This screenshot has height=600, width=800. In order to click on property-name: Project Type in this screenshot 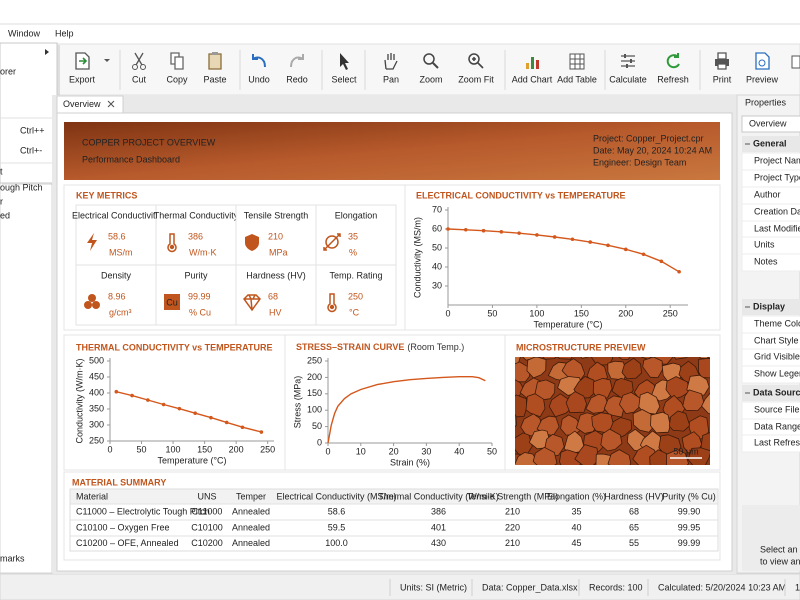, I will do `click(777, 177)`.